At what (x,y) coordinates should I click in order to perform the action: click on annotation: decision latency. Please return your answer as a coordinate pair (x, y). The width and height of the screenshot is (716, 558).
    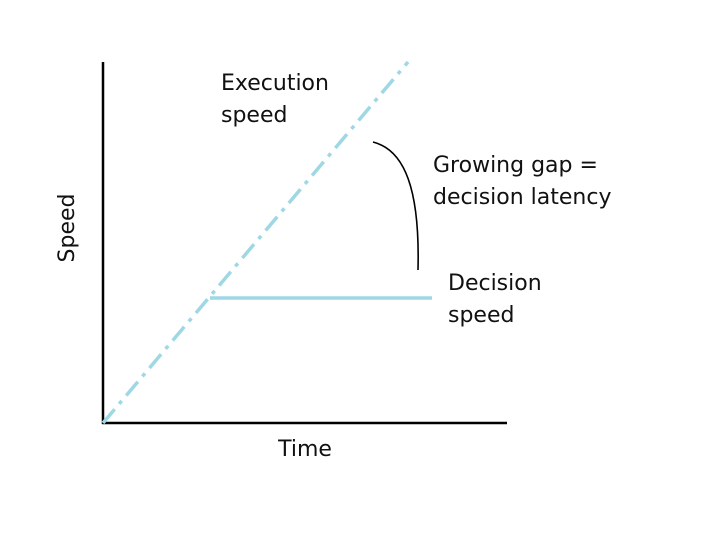
    Looking at the image, I should click on (522, 197).